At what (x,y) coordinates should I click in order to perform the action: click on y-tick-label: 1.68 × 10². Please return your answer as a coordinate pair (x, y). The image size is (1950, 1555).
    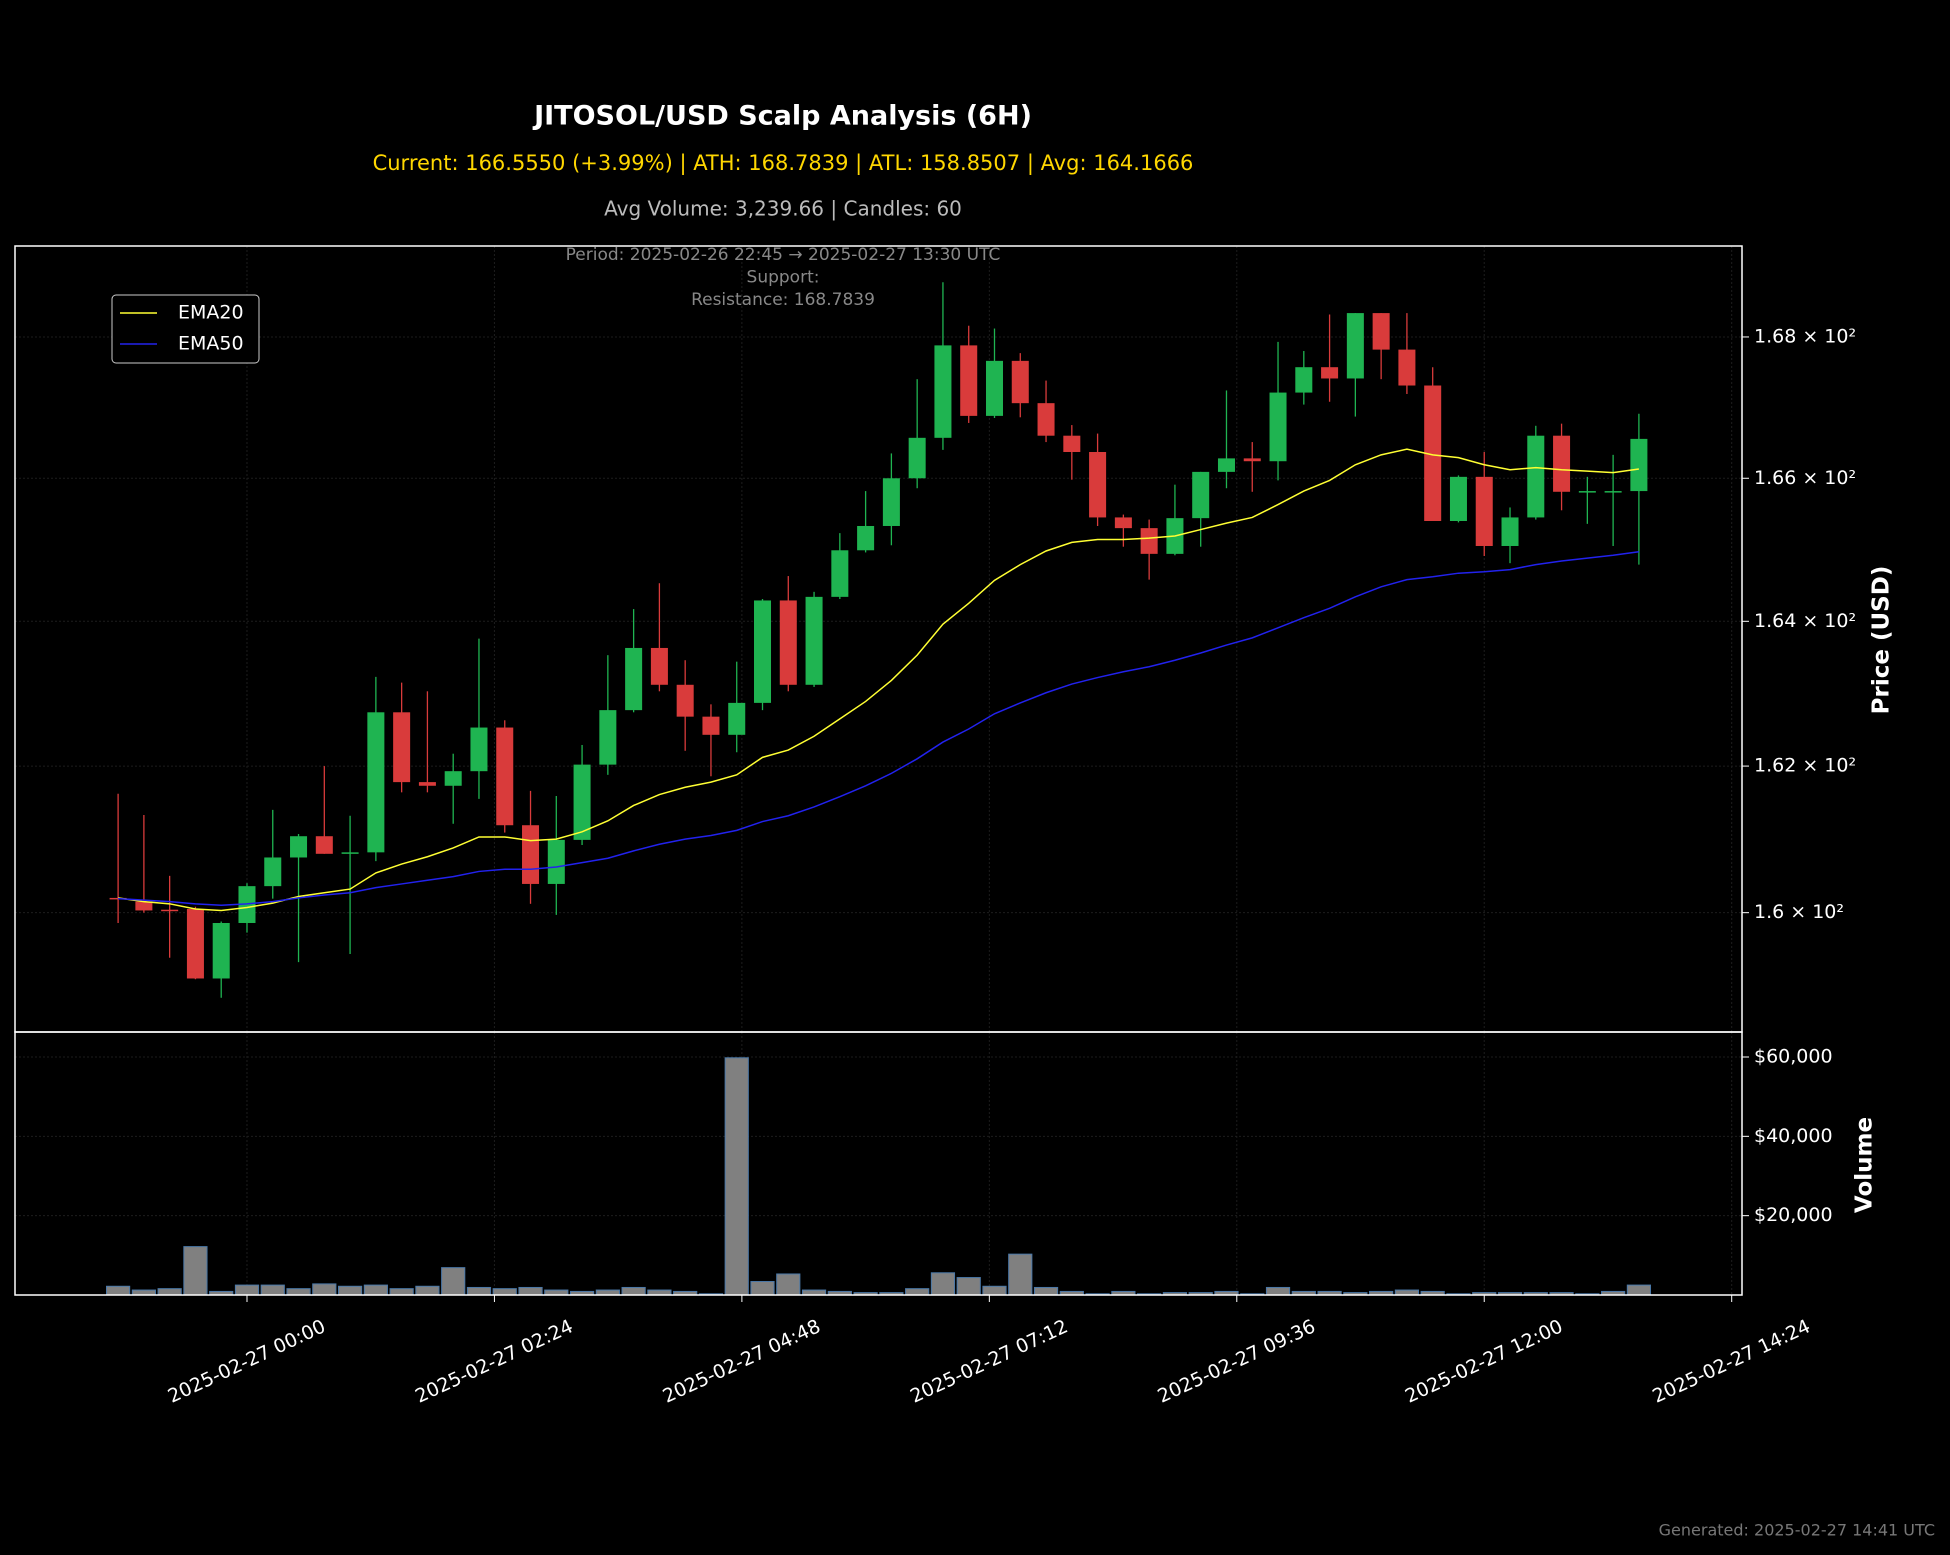
    Looking at the image, I should click on (1805, 336).